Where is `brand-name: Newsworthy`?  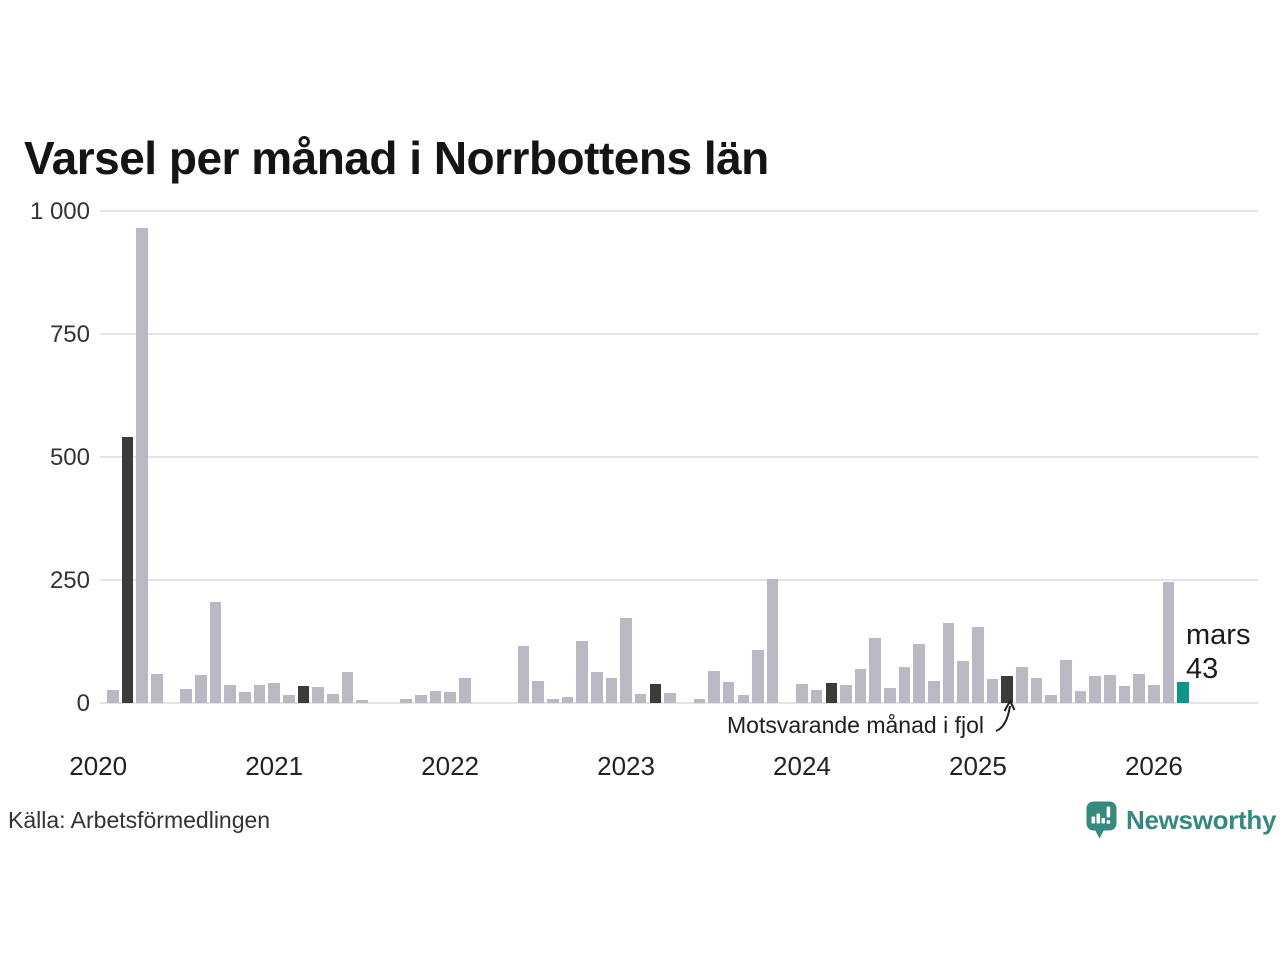 brand-name: Newsworthy is located at coordinates (1201, 819).